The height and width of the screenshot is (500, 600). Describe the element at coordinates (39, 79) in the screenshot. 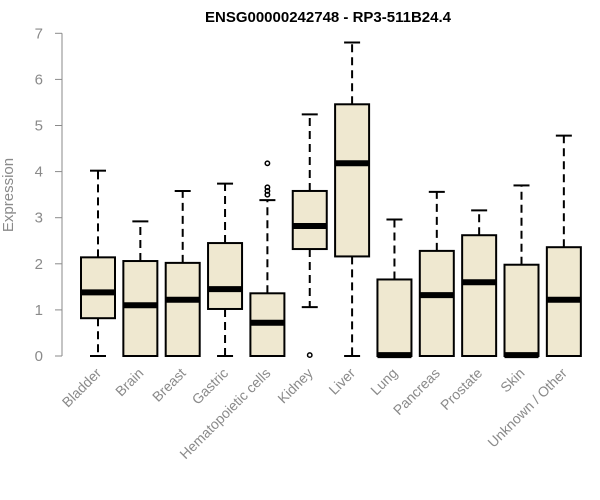

I see `y-tick-label: 6` at that location.